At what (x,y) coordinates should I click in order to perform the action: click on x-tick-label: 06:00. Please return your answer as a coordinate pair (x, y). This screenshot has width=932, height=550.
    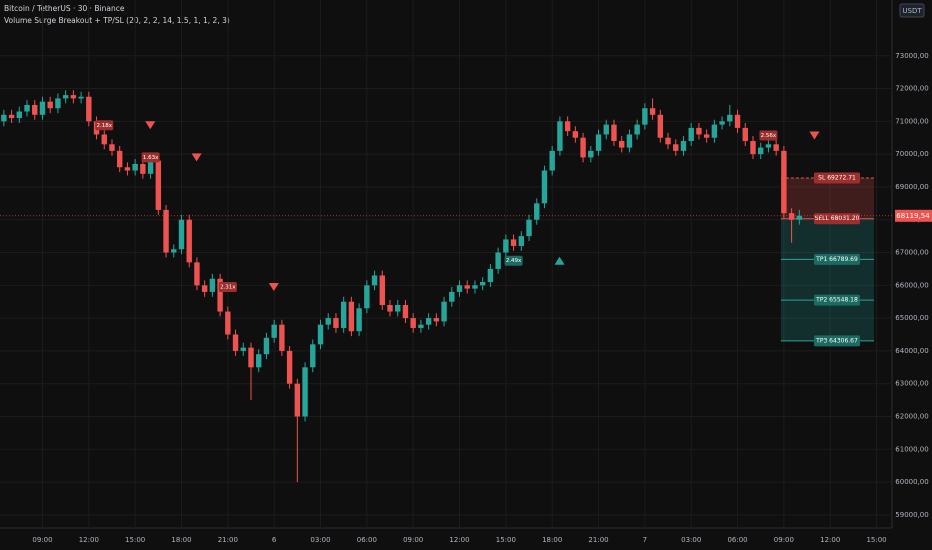
    Looking at the image, I should click on (367, 540).